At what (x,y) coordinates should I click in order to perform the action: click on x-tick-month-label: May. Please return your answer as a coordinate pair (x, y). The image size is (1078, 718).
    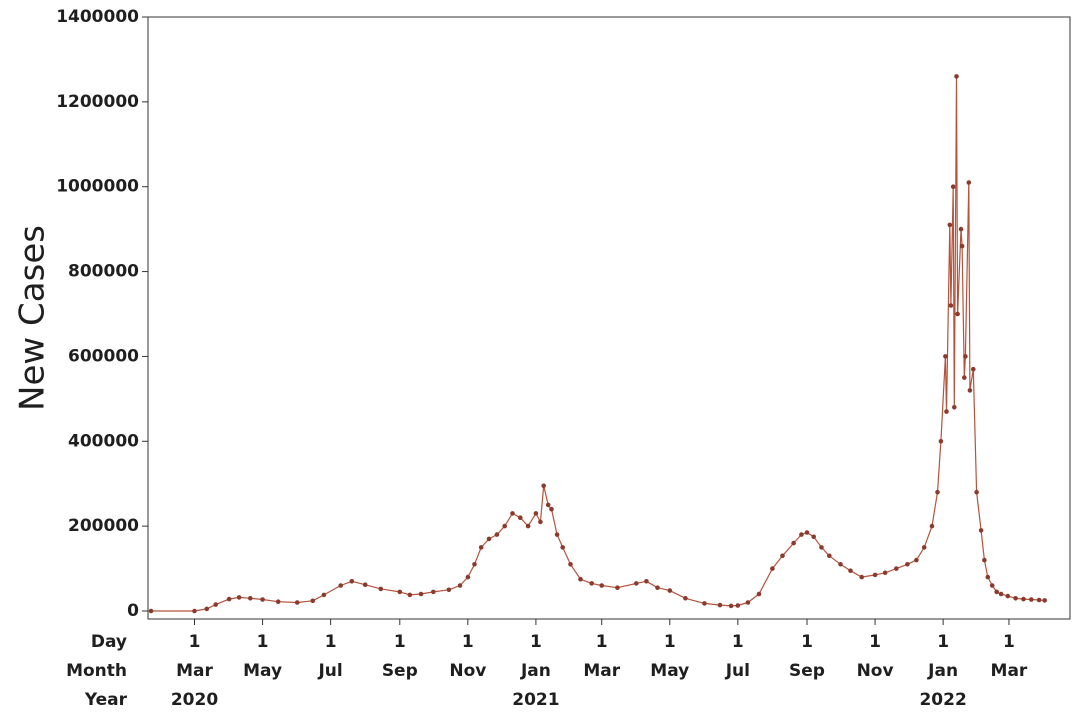
    Looking at the image, I should click on (262, 671).